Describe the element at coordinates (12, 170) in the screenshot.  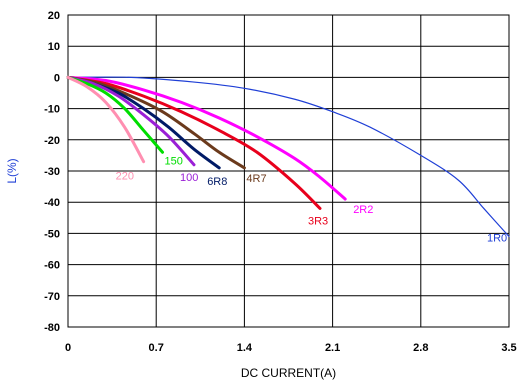
I see `y-axis-title: L(%)` at that location.